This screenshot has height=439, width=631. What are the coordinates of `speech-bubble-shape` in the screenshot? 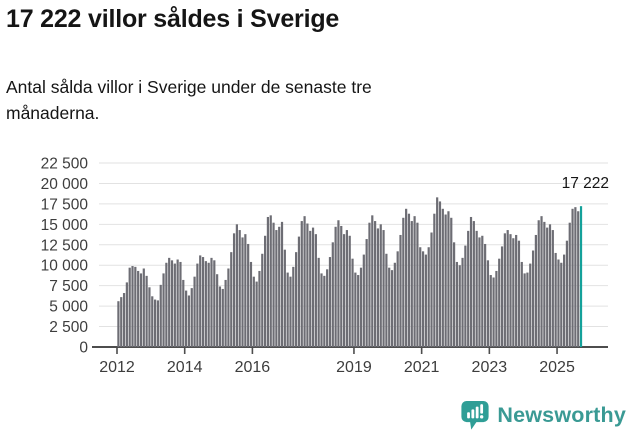 It's located at (475, 415).